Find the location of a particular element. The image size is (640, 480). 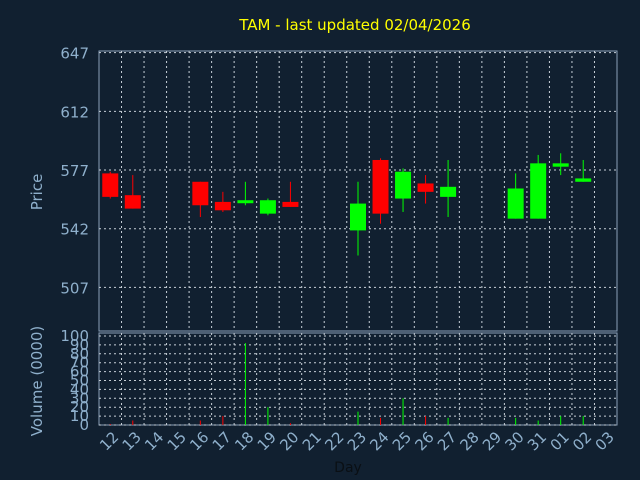

x-axis-label: Day is located at coordinates (348, 468).